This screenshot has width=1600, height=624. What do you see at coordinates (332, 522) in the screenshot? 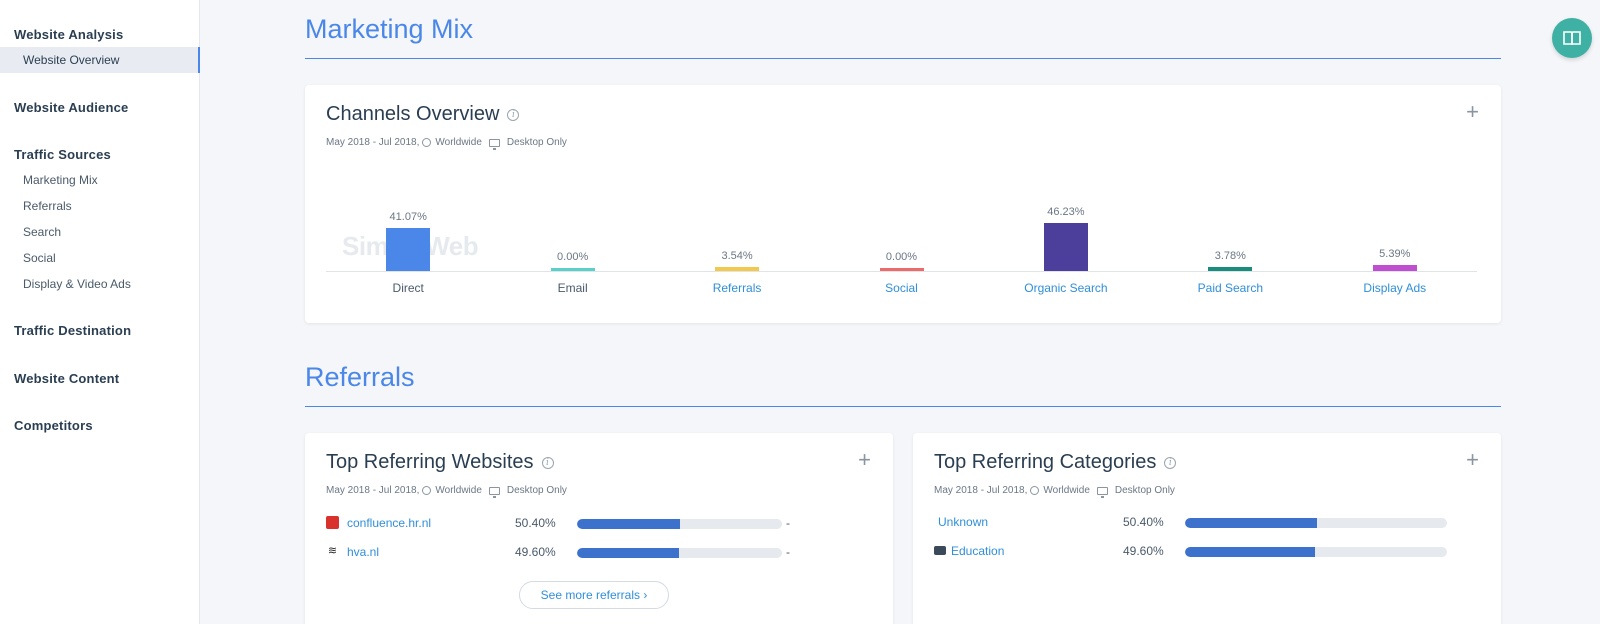
I see `hr-logo-icon` at bounding box center [332, 522].